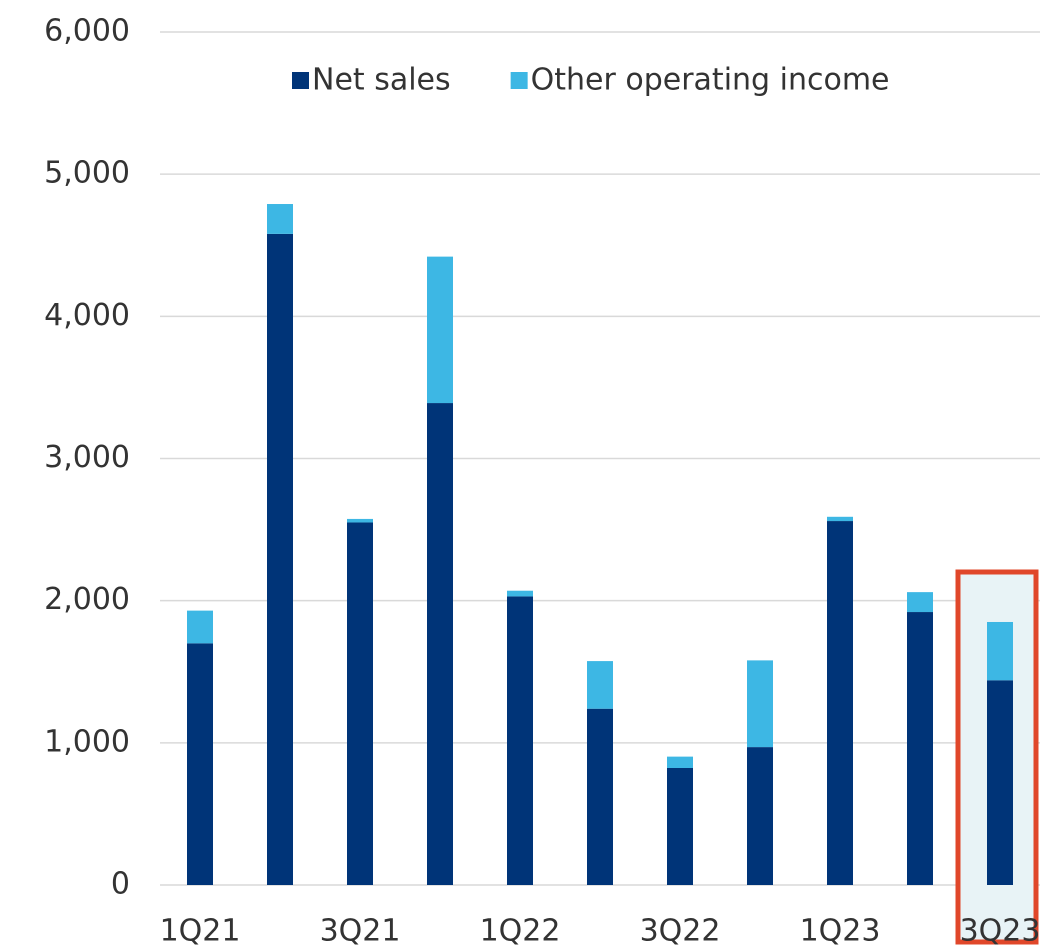 This screenshot has height=949, width=1042. What do you see at coordinates (87, 31) in the screenshot?
I see `y-tick-label: 6,000` at bounding box center [87, 31].